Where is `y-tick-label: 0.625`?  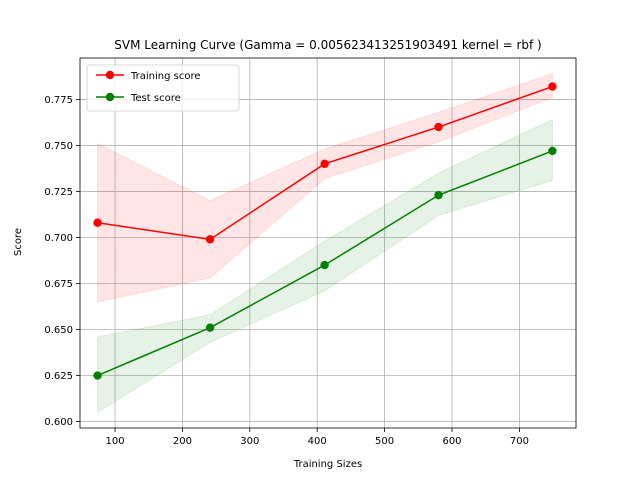 y-tick-label: 0.625 is located at coordinates (58, 376).